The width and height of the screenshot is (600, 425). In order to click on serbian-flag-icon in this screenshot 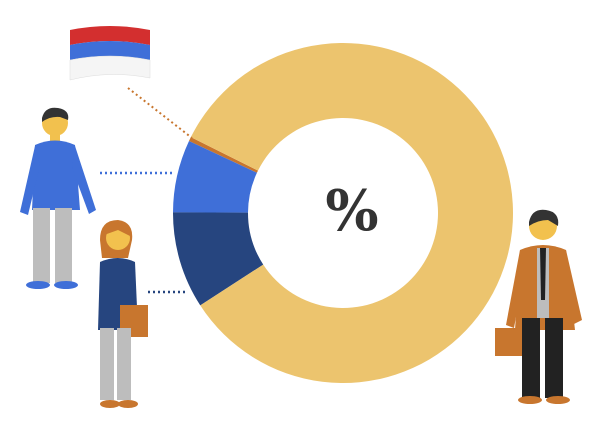, I will do `click(110, 53)`.